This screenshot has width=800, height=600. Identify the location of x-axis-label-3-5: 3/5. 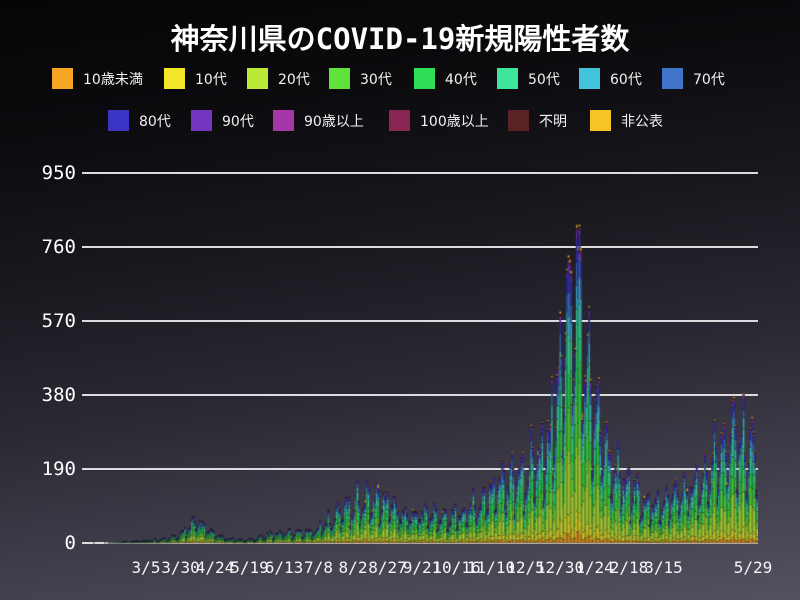
(146, 567).